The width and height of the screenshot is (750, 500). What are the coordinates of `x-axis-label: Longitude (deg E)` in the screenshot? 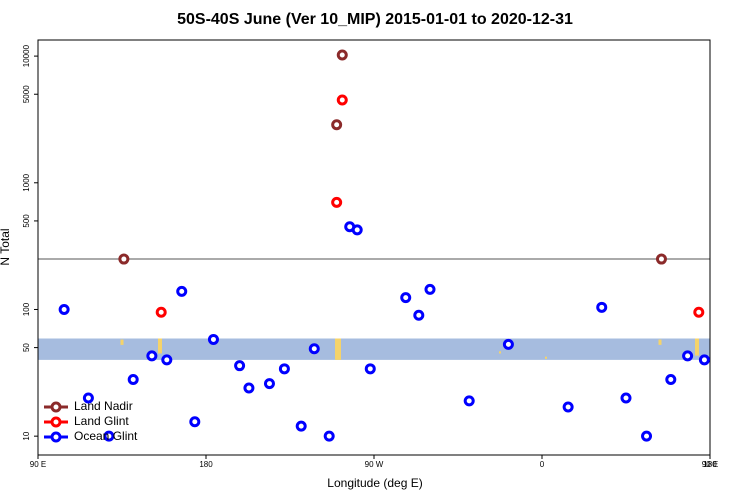 It's located at (374, 483).